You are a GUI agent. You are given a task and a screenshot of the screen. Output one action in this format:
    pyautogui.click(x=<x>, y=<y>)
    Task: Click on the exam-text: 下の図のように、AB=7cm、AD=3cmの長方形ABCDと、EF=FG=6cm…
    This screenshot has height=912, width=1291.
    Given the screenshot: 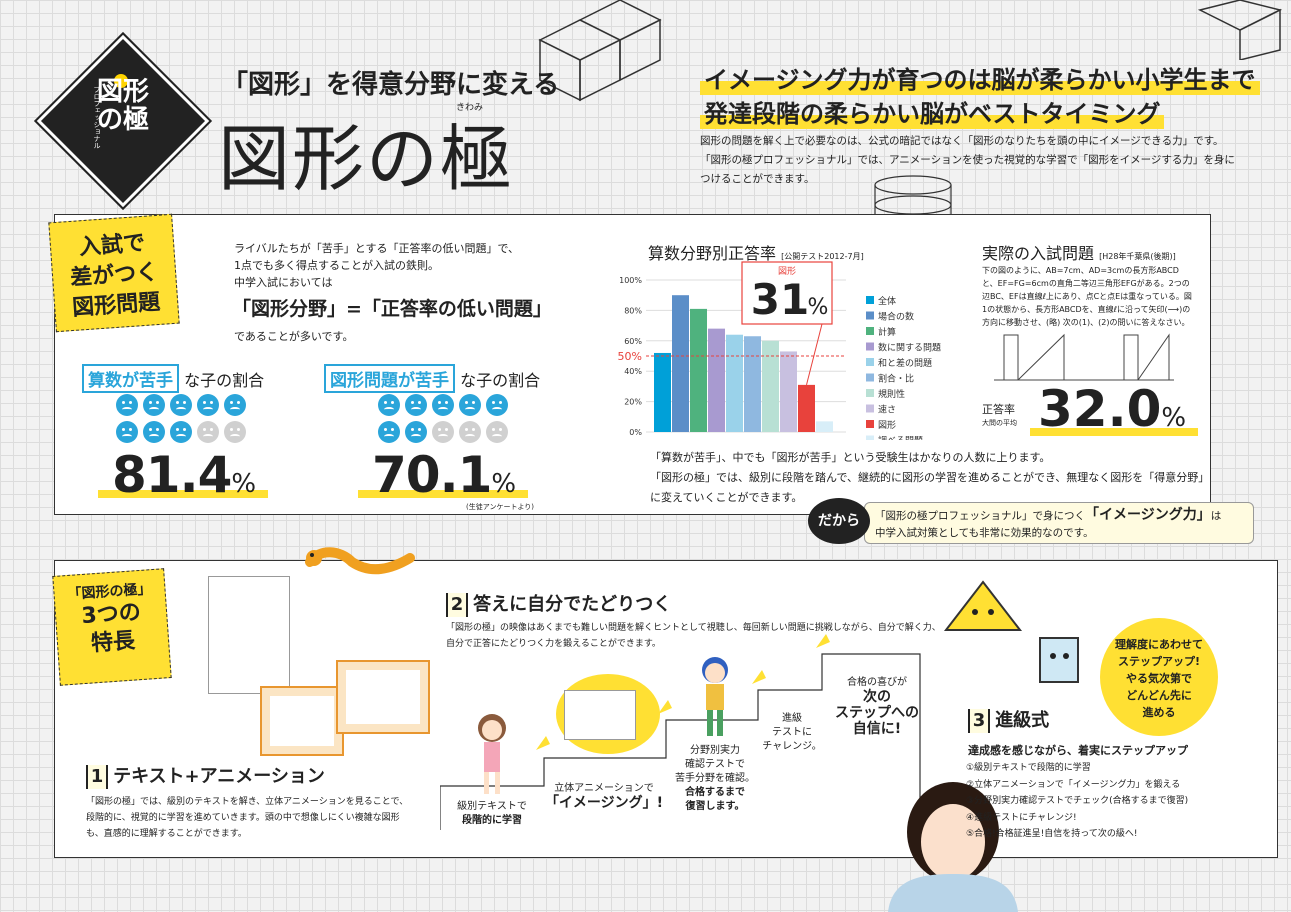 What is the action you would take?
    pyautogui.click(x=1087, y=296)
    